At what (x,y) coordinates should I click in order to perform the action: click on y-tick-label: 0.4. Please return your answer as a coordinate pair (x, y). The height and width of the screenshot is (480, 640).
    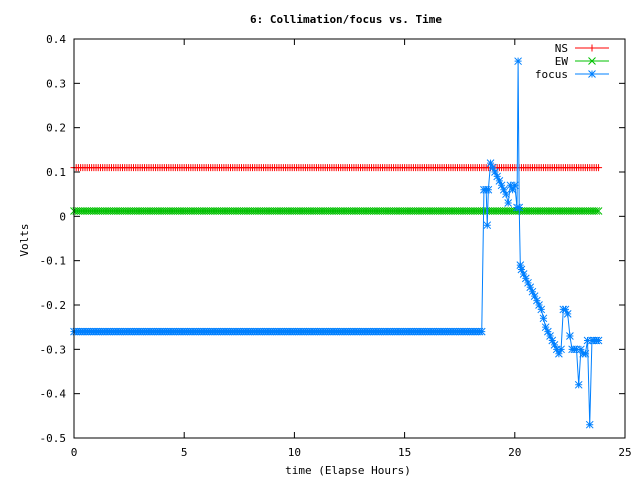
    Looking at the image, I should click on (56, 39).